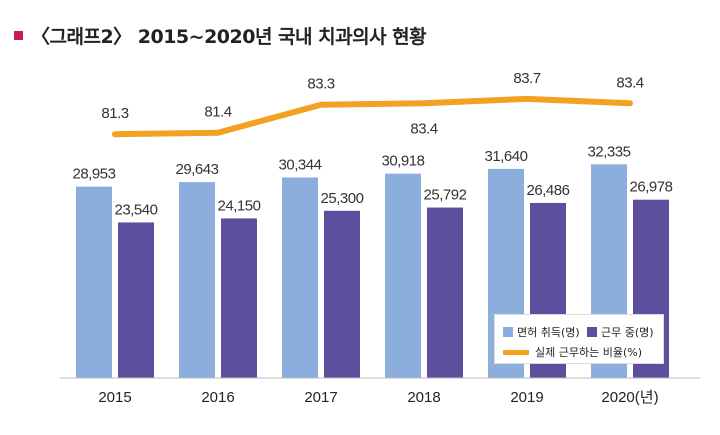  Describe the element at coordinates (94, 174) in the screenshot. I see `data-label-licensed: 28,953` at that location.